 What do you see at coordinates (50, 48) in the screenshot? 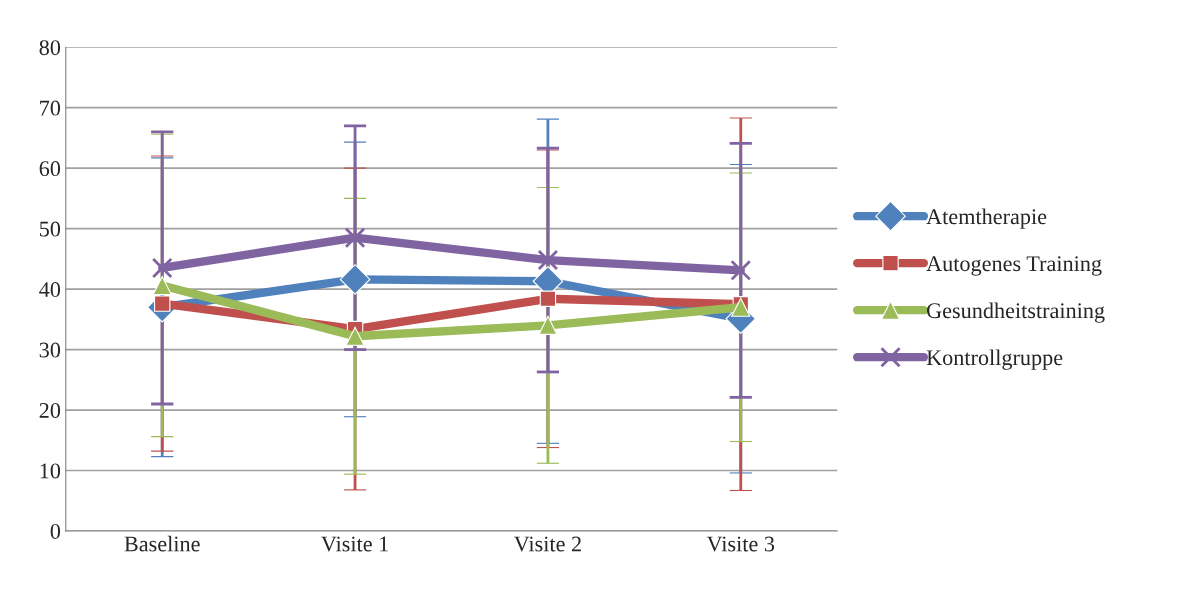
I see `y-tick-label: 80` at bounding box center [50, 48].